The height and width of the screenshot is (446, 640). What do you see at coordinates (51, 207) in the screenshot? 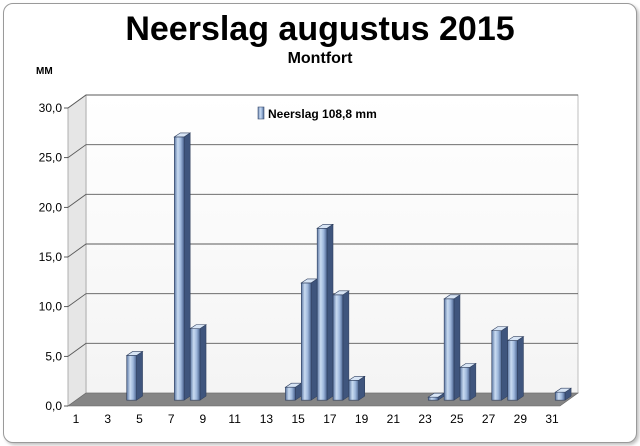
I see `y-tick-label: 20,0` at bounding box center [51, 207].